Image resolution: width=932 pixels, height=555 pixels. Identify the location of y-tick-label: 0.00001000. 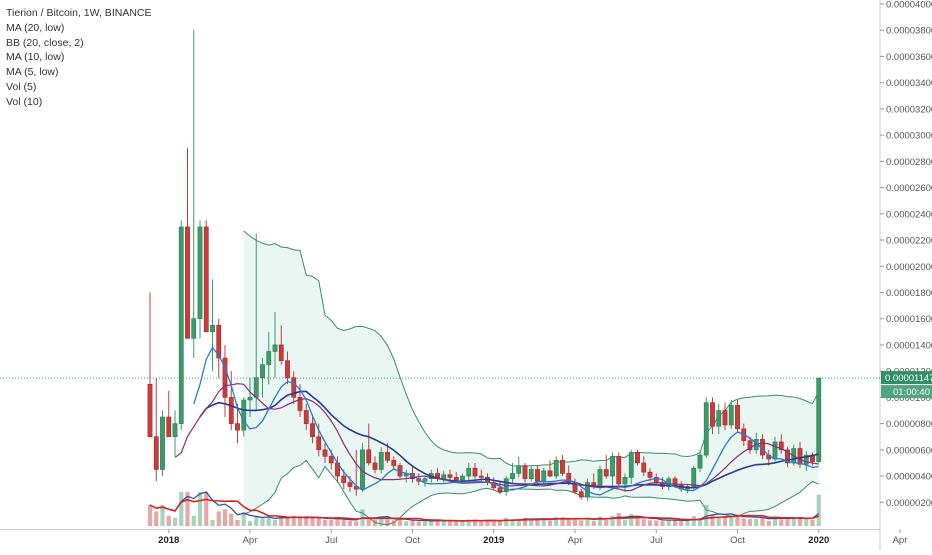
(909, 398).